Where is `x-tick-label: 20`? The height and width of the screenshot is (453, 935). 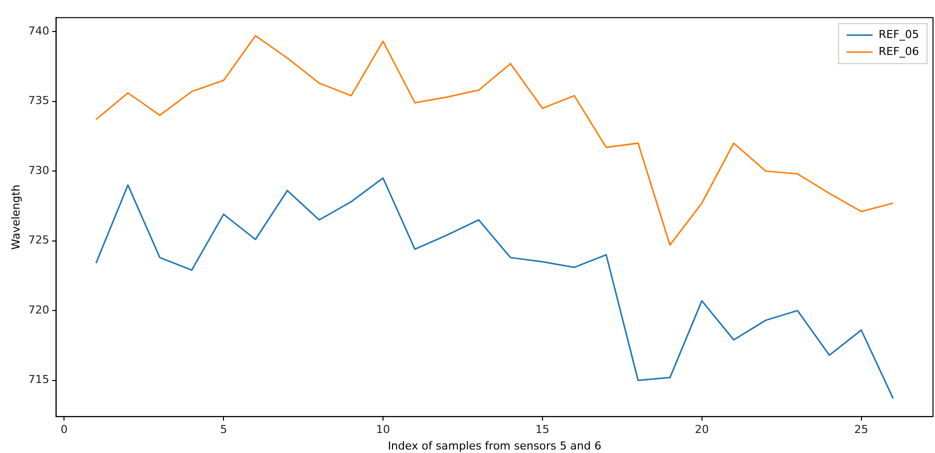 x-tick-label: 20 is located at coordinates (701, 429).